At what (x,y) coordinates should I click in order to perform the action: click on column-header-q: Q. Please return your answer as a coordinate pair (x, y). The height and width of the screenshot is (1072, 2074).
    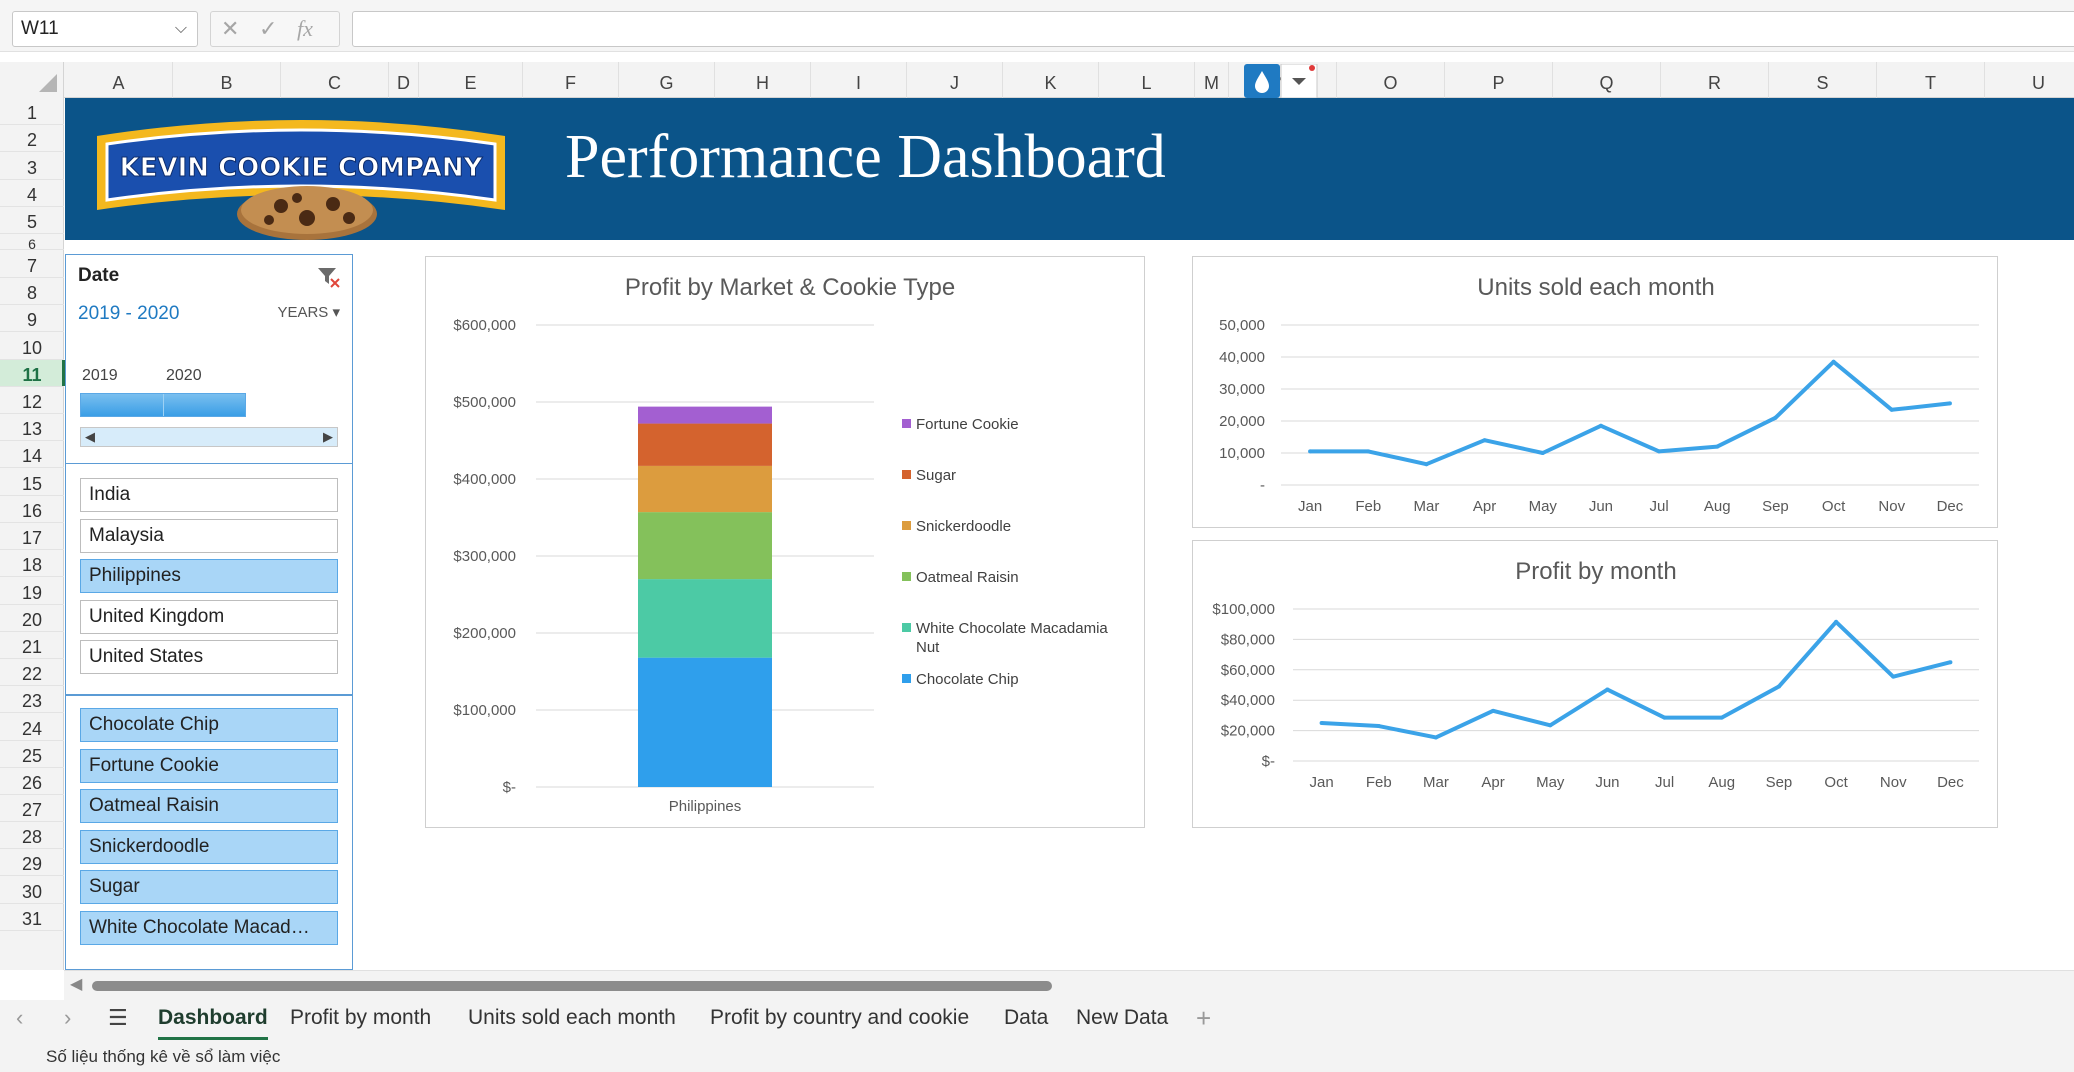
    Looking at the image, I should click on (1607, 80).